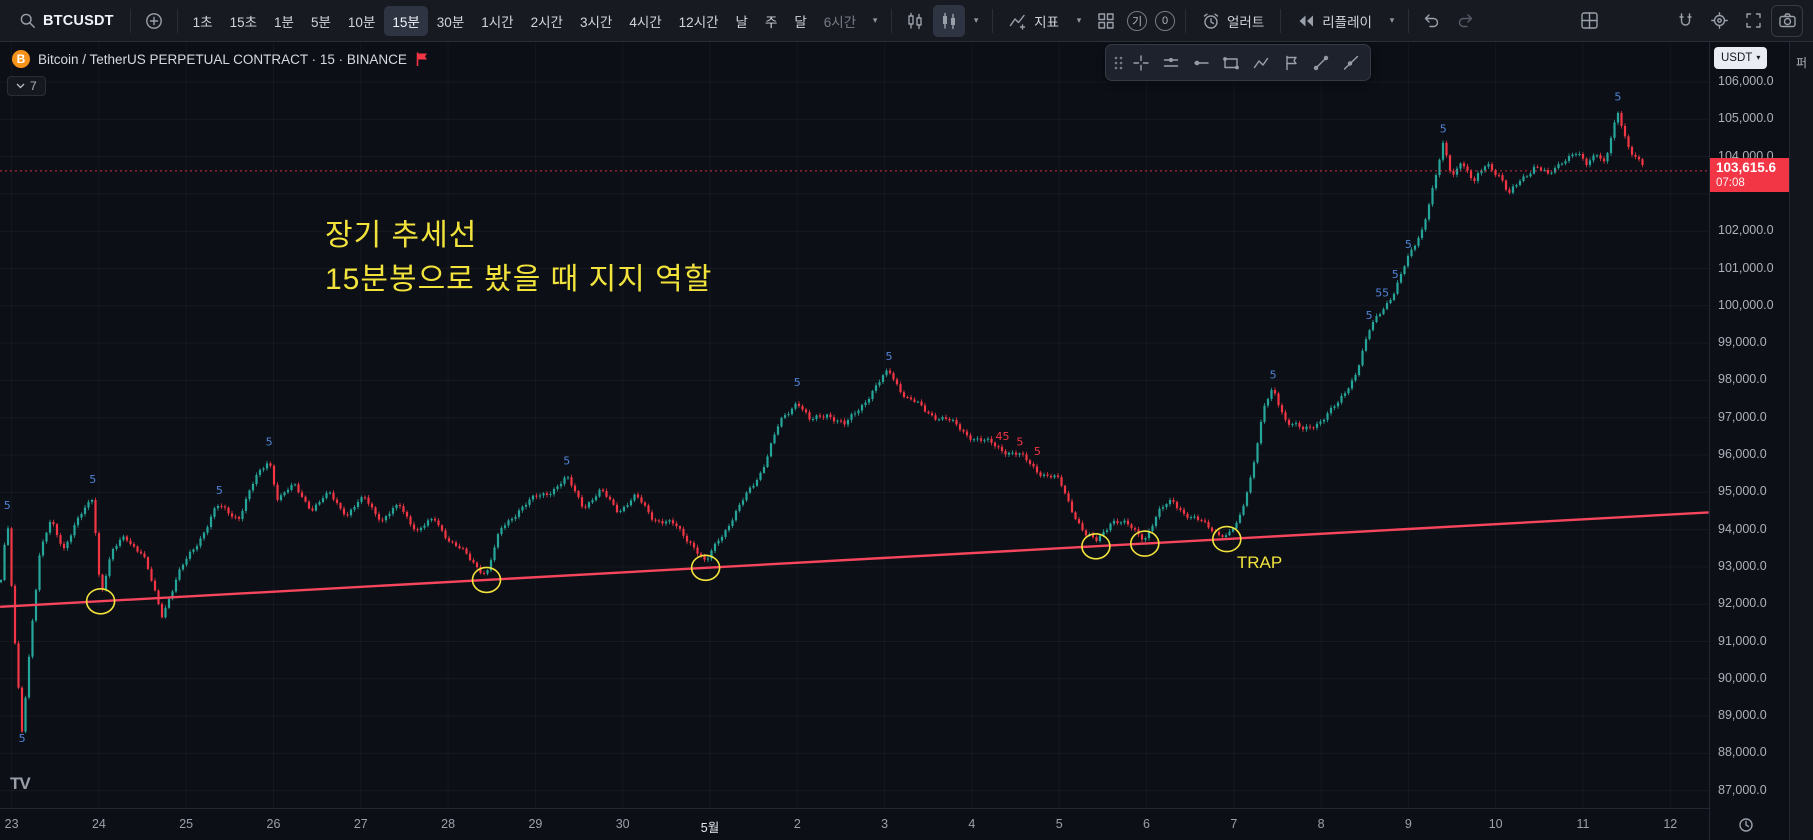 The image size is (1813, 840). What do you see at coordinates (448, 824) in the screenshot?
I see `time-axis-label: 28` at bounding box center [448, 824].